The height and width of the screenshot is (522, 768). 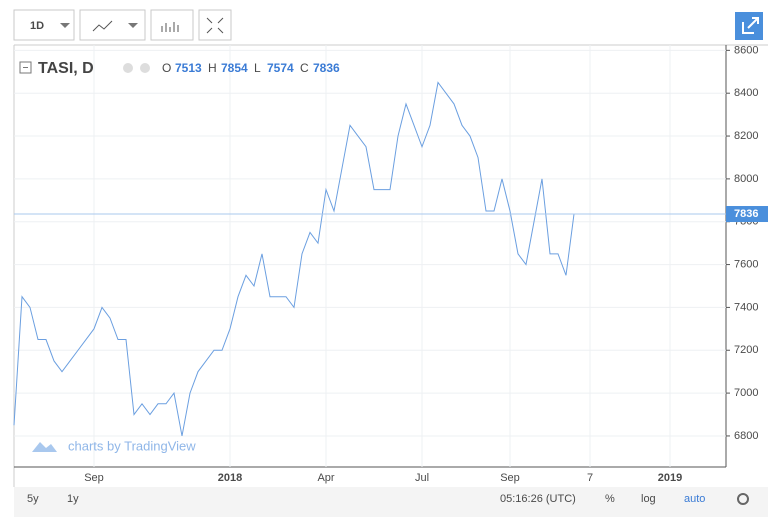 I want to click on ohlc-key: H, so click(x=212, y=68).